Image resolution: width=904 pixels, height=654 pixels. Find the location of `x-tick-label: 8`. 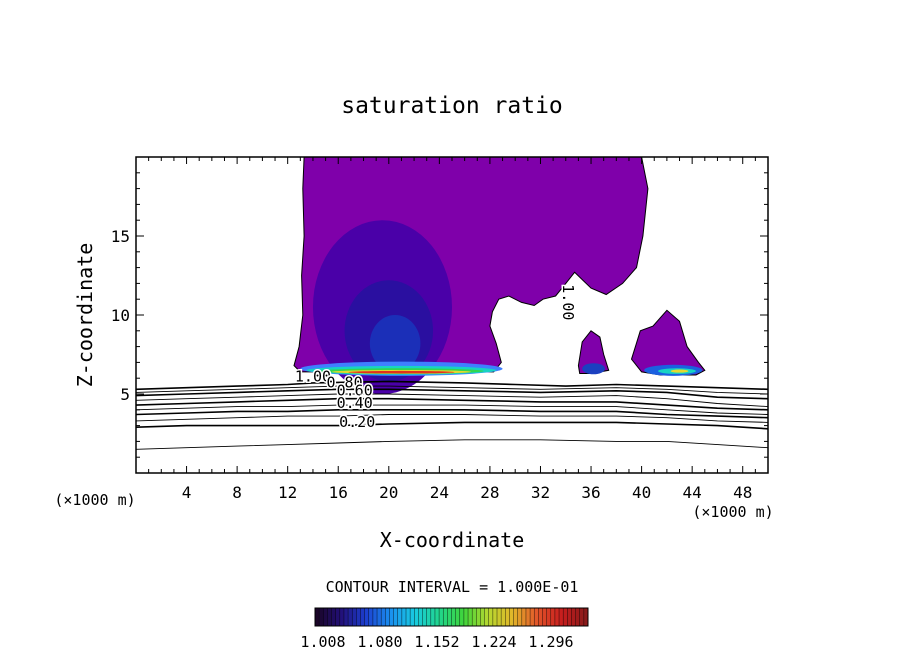

x-tick-label: 8 is located at coordinates (237, 492).